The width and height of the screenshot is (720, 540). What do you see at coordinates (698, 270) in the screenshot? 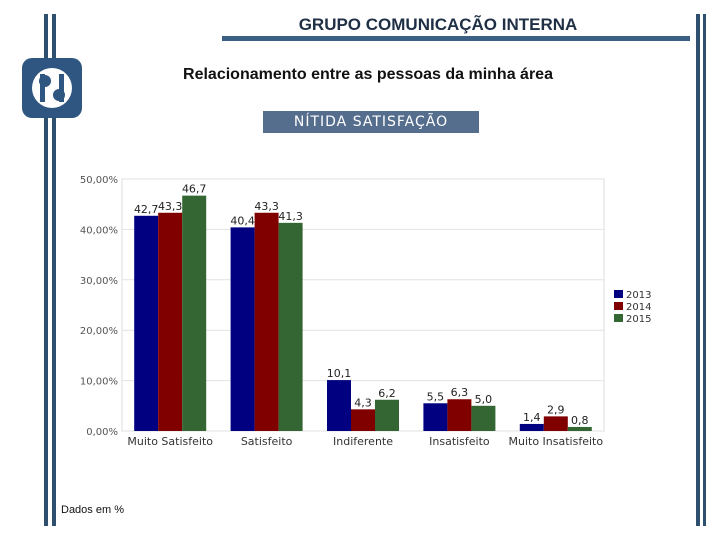
I see `frame-bar-right-outer` at bounding box center [698, 270].